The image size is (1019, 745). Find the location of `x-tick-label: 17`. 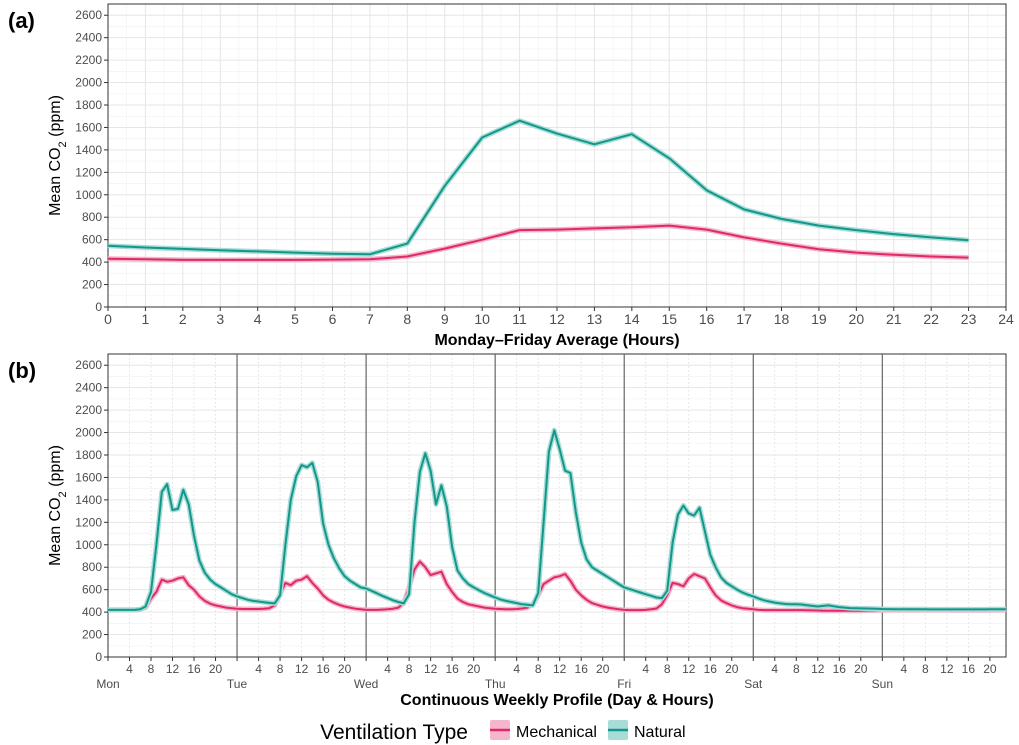

x-tick-label: 17 is located at coordinates (744, 319).